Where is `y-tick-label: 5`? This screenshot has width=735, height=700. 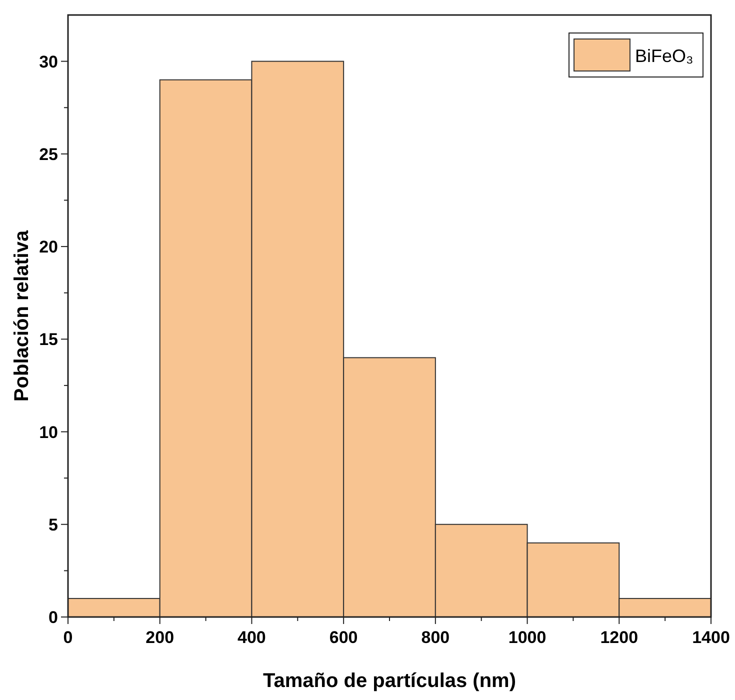
y-tick-label: 5 is located at coordinates (53, 524).